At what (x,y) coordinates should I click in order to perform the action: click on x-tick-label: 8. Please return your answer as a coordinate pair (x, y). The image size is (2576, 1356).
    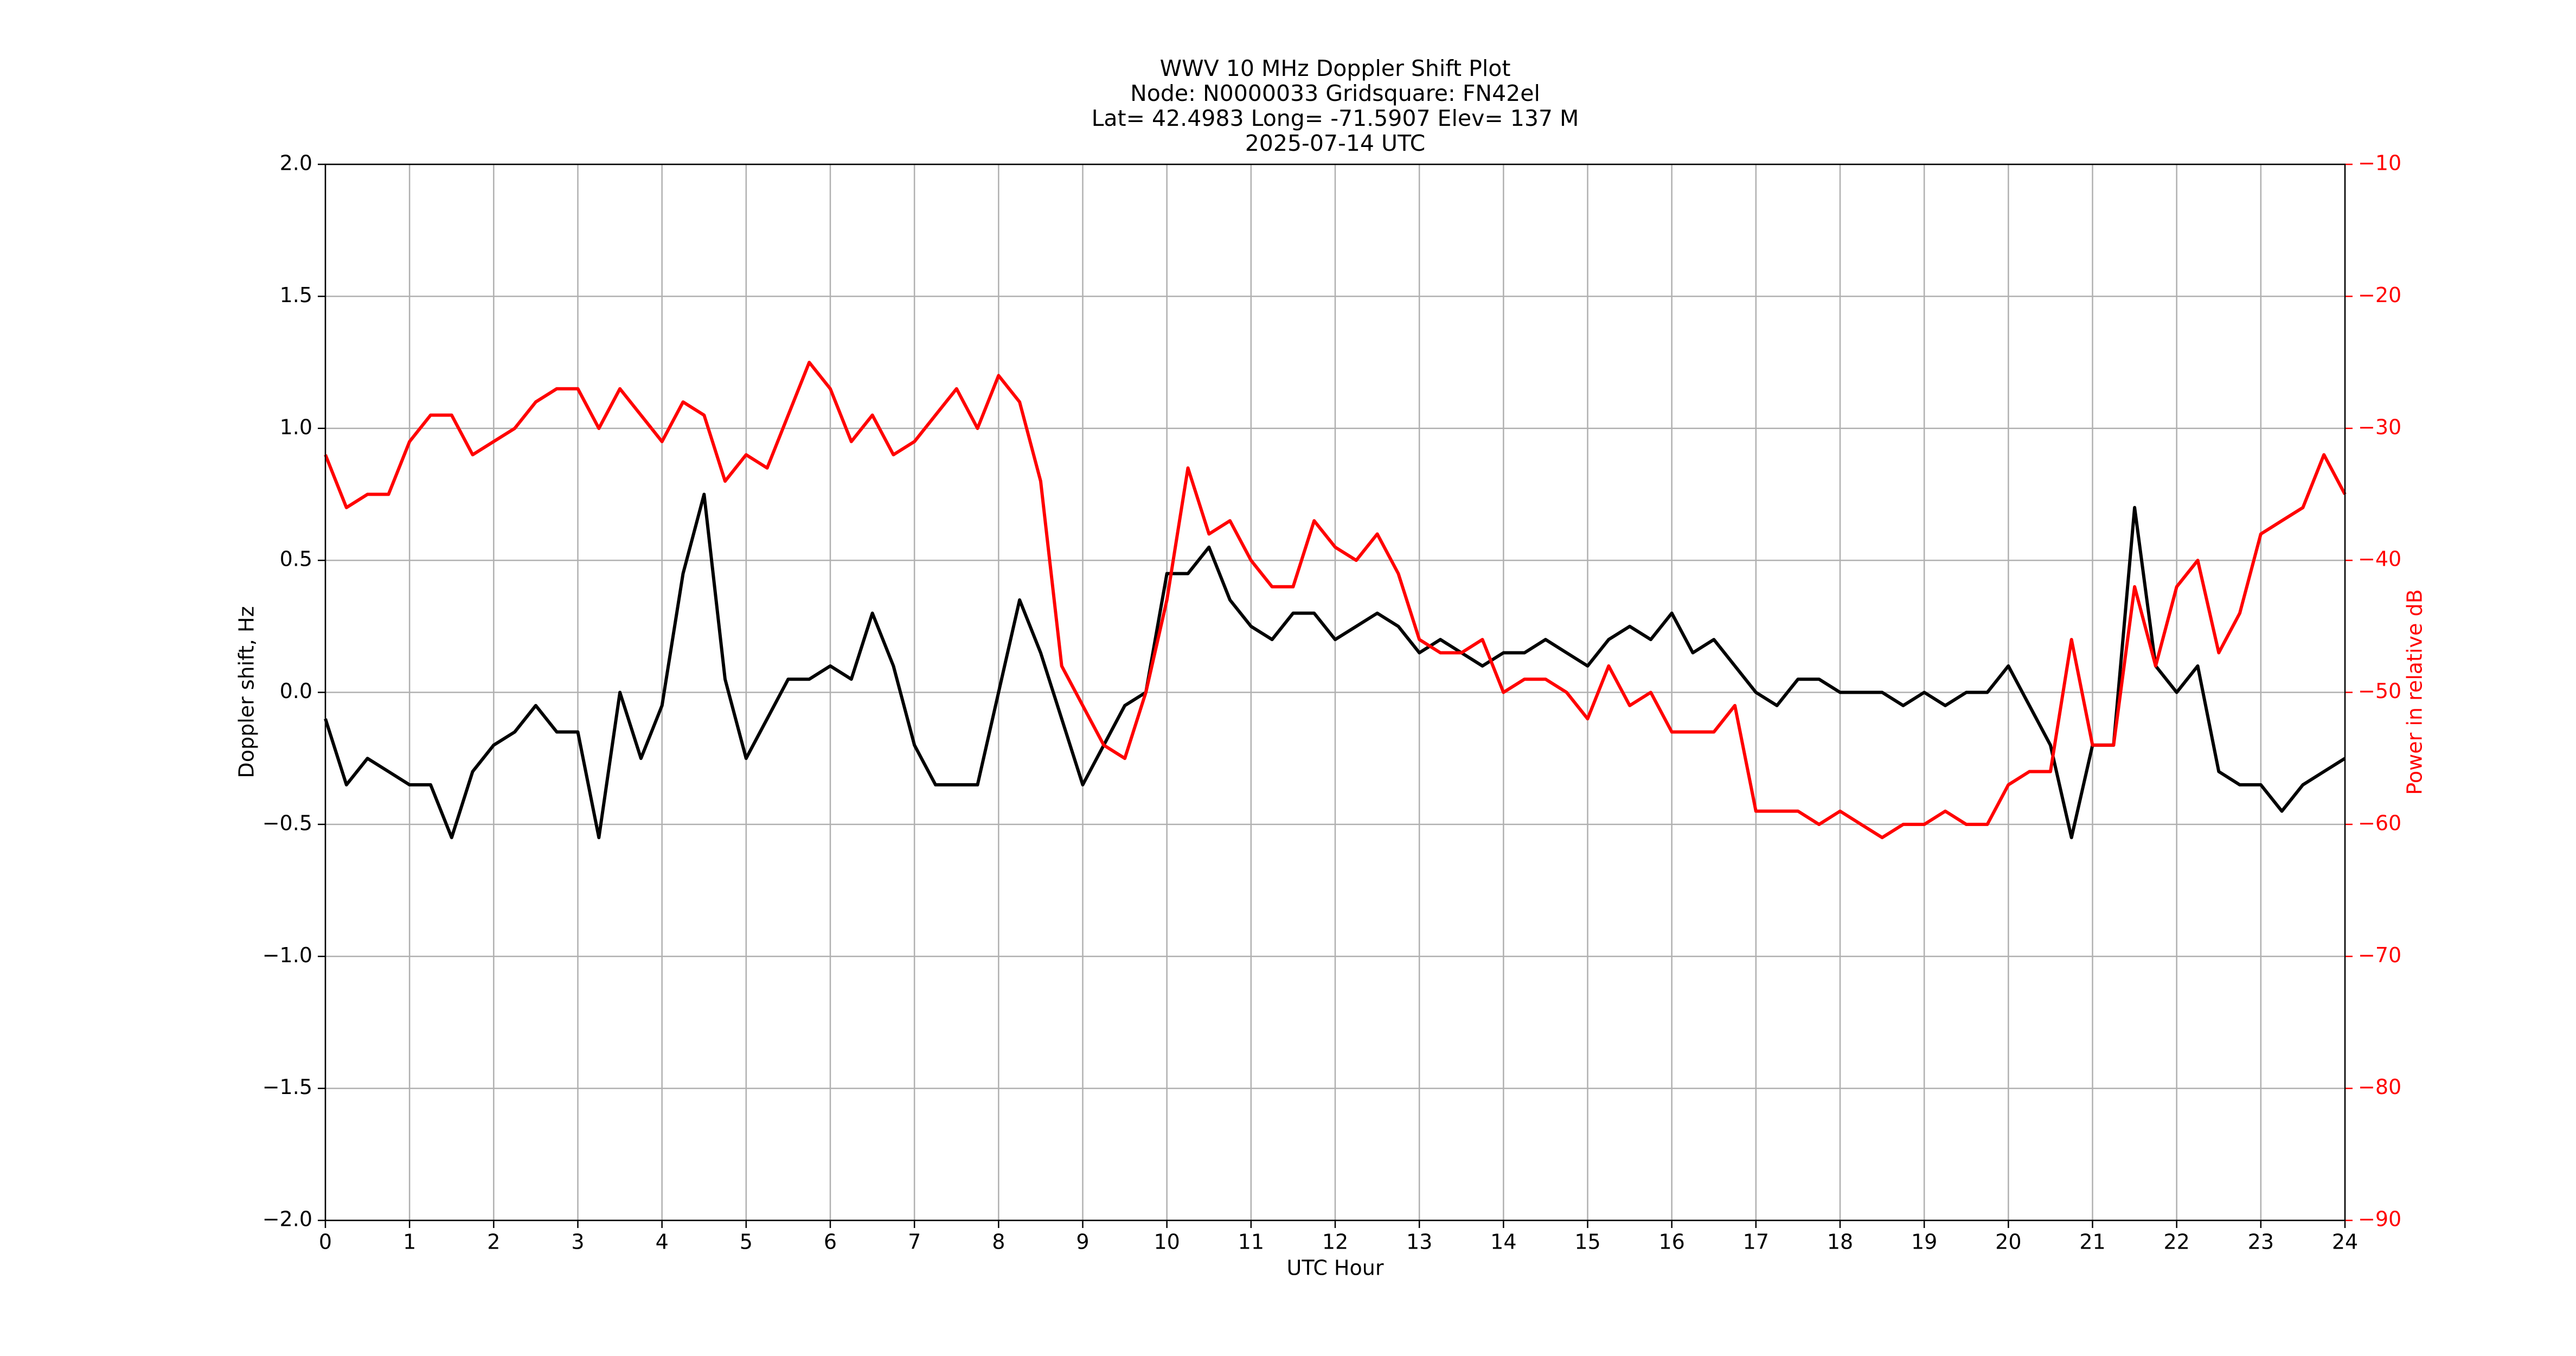
    Looking at the image, I should click on (998, 1242).